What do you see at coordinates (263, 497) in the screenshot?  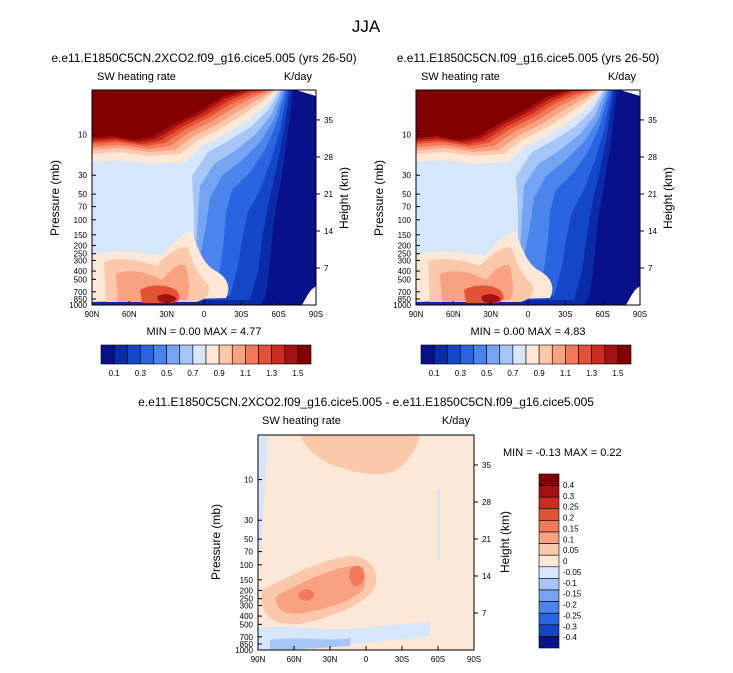 I see `negative-column-90n` at bounding box center [263, 497].